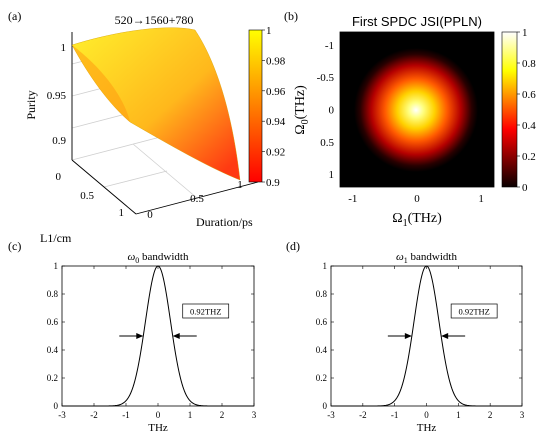 The width and height of the screenshot is (550, 442). I want to click on colorbar-tick-label: 0.6, so click(529, 95).